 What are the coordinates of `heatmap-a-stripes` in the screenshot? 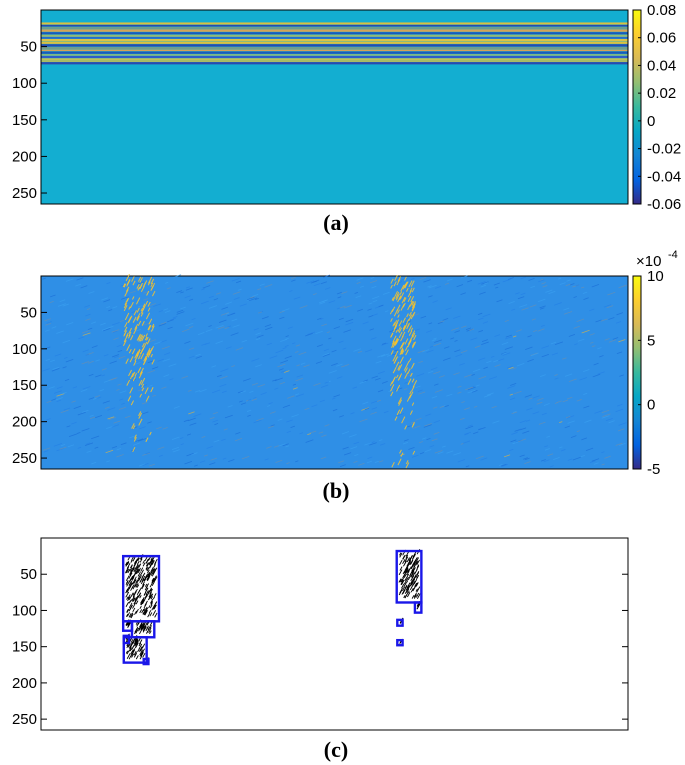 It's located at (334, 43).